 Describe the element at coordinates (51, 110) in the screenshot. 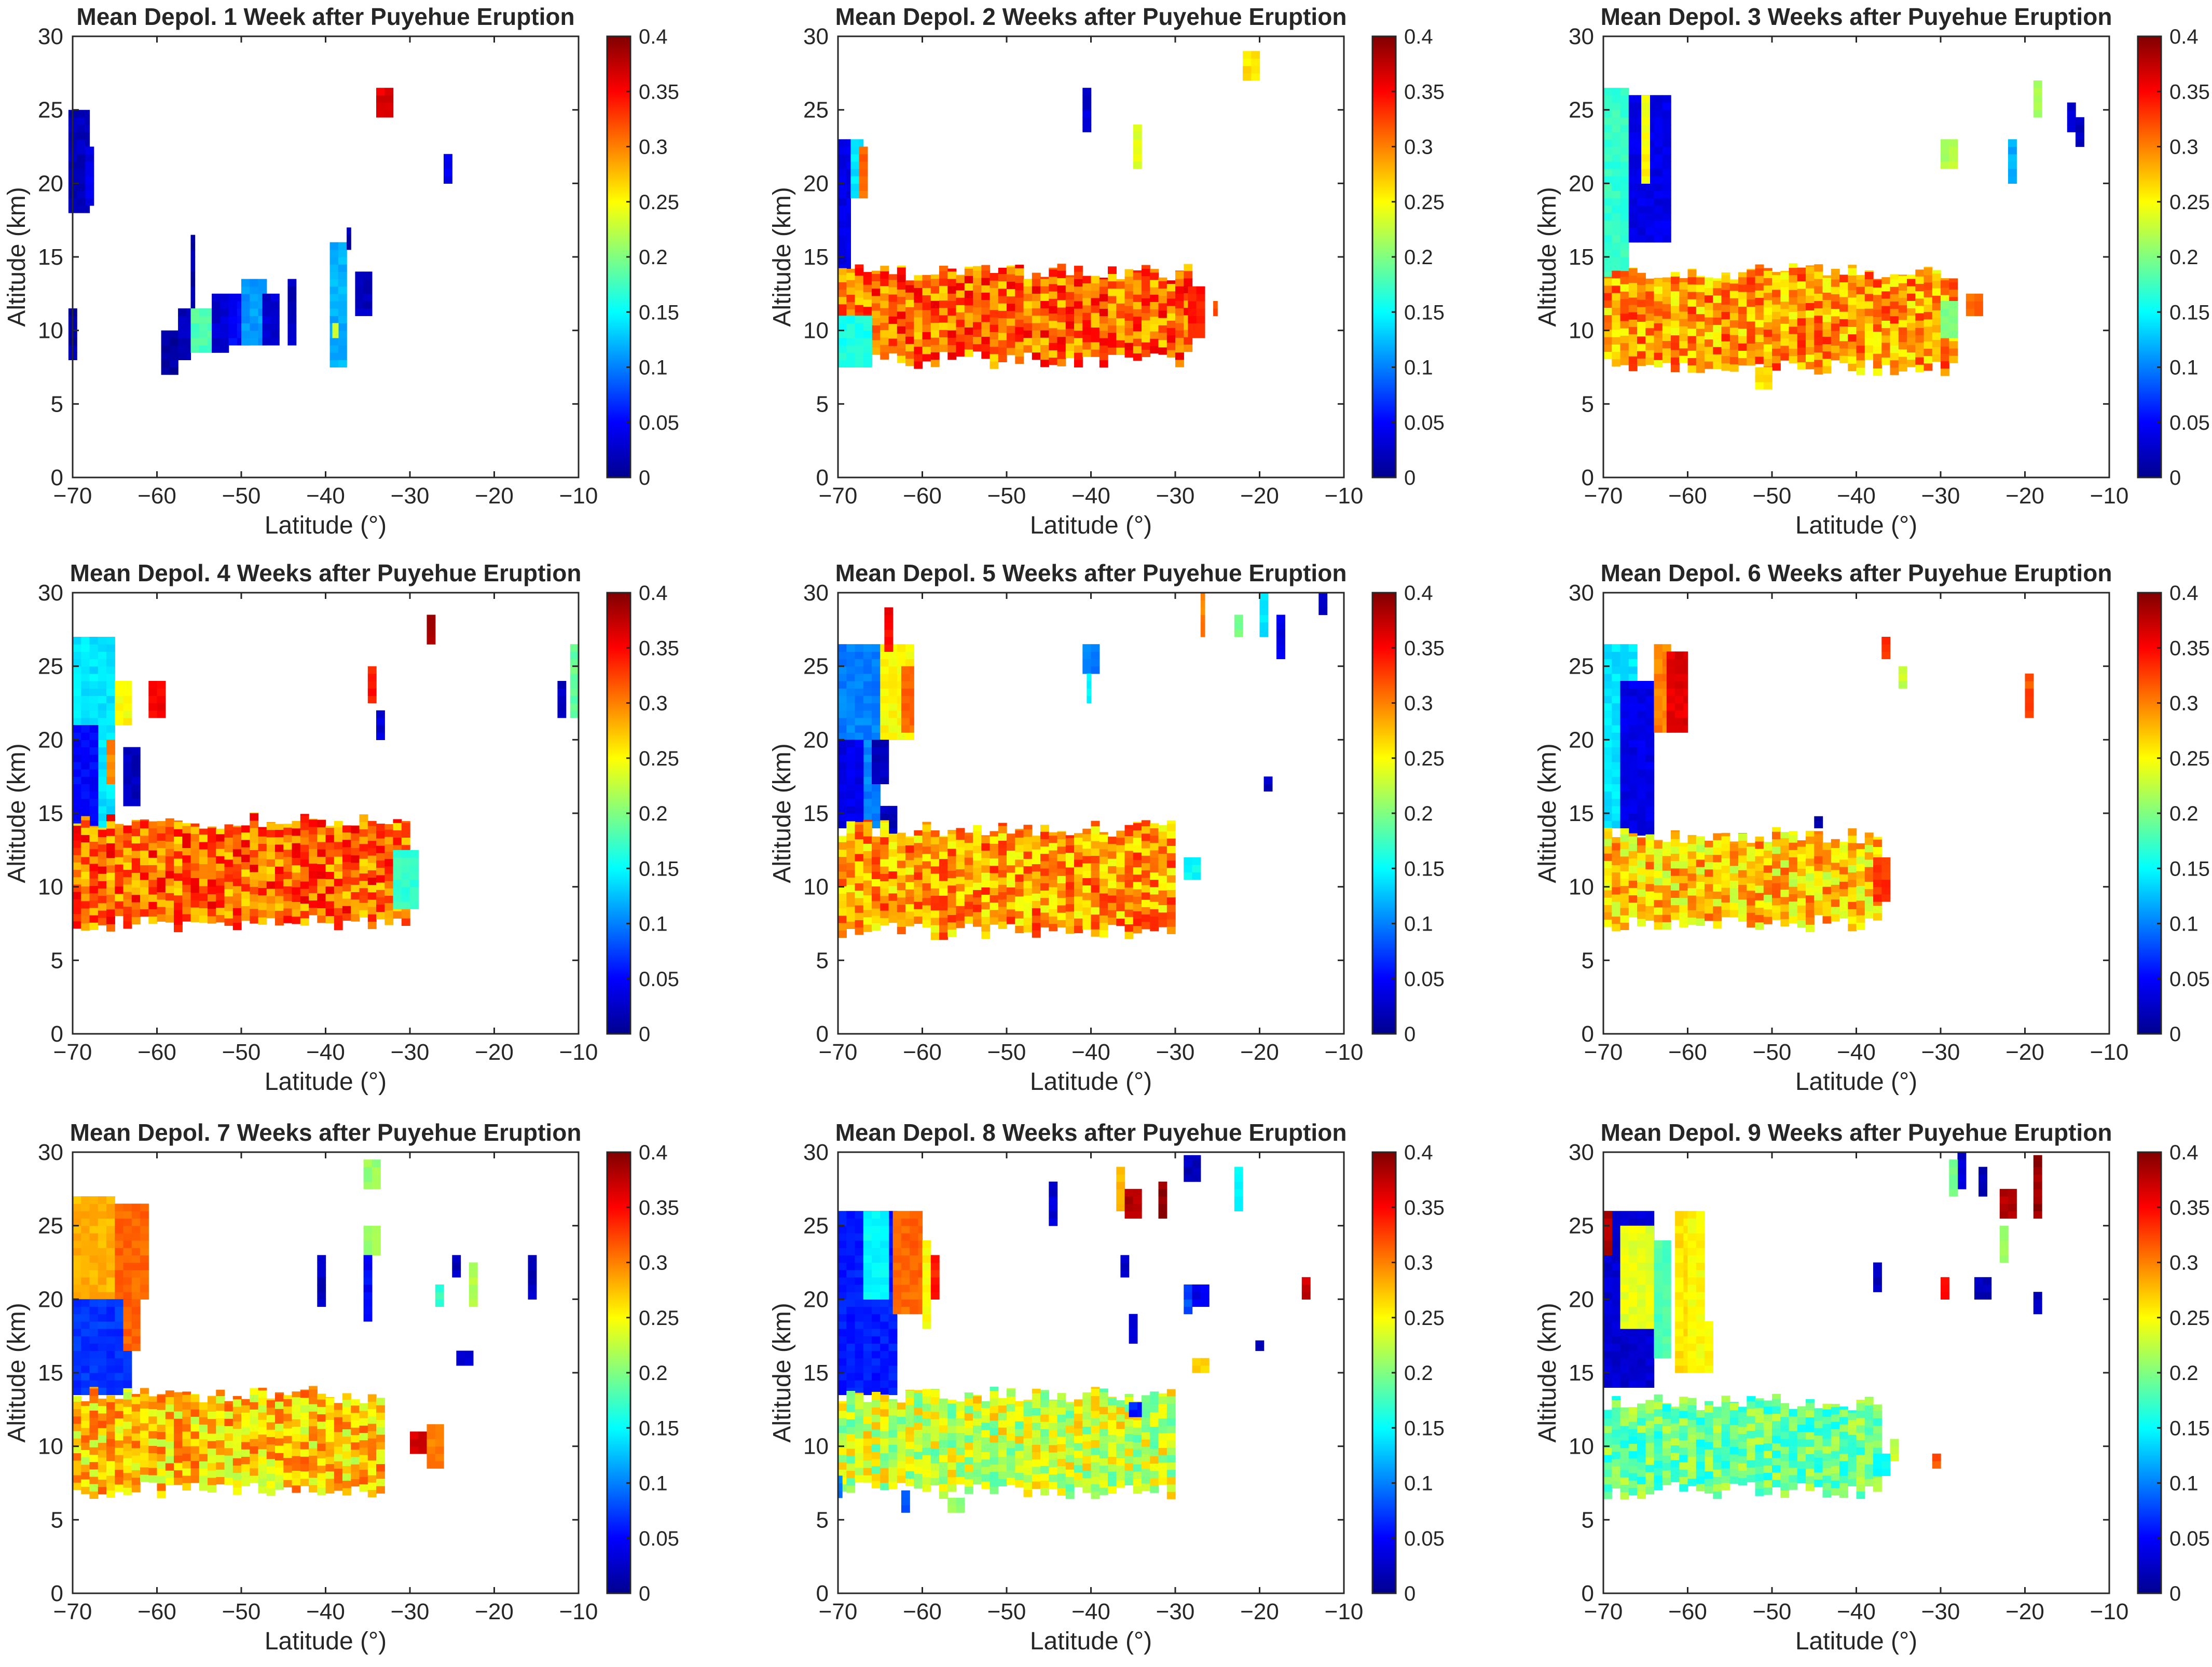

I see `y-tick-label: 25` at that location.